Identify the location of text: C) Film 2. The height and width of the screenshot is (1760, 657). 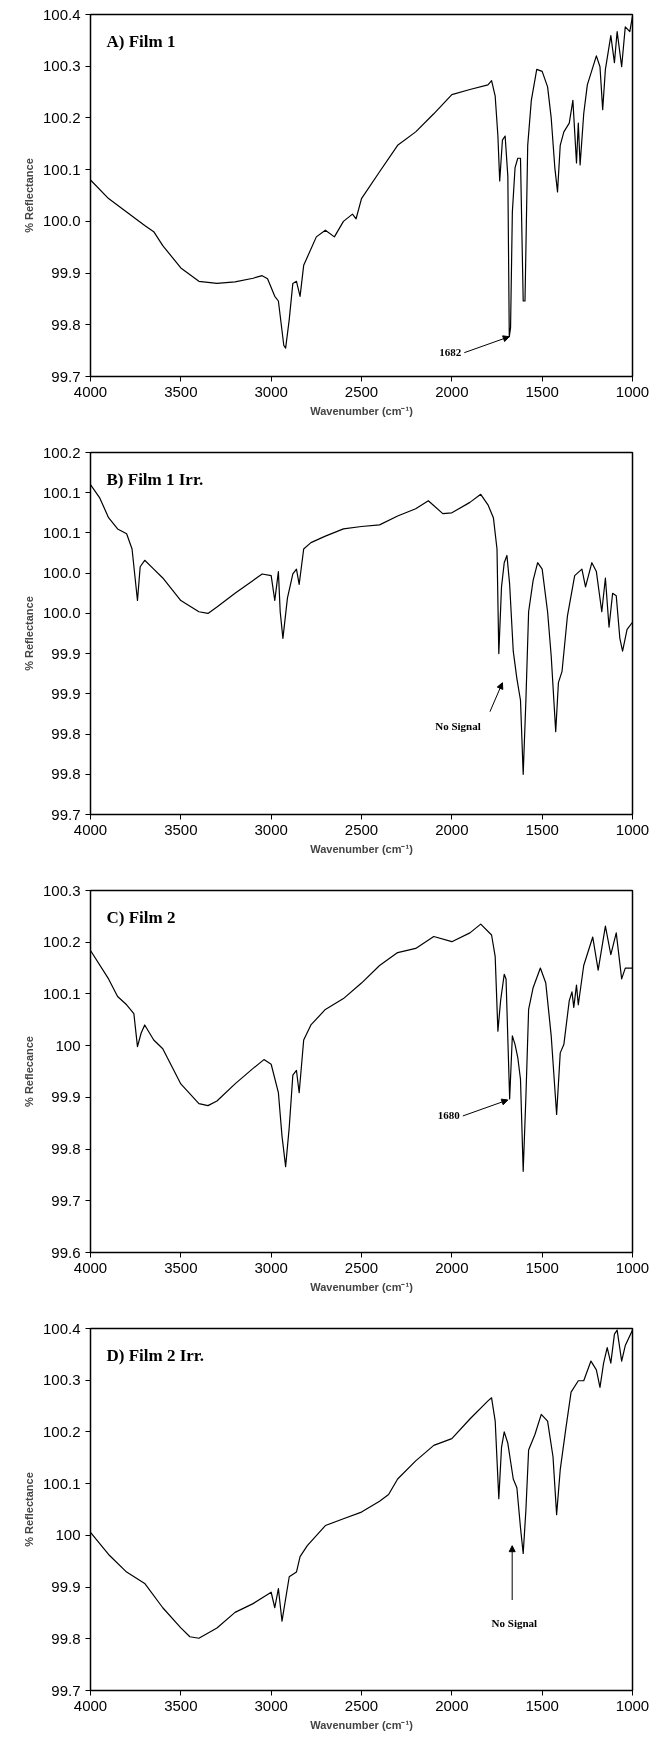
(141, 917).